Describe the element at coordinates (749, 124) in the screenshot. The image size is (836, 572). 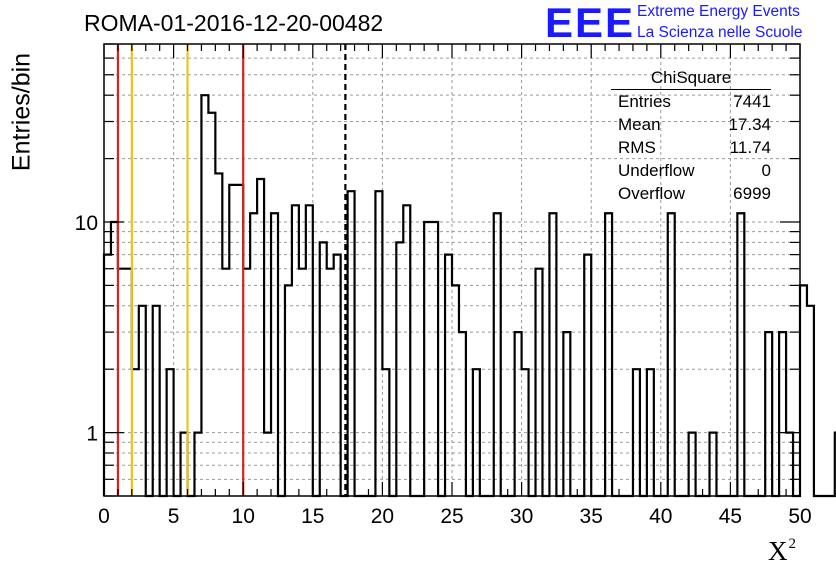
I see `stats-value: 17.34` at that location.